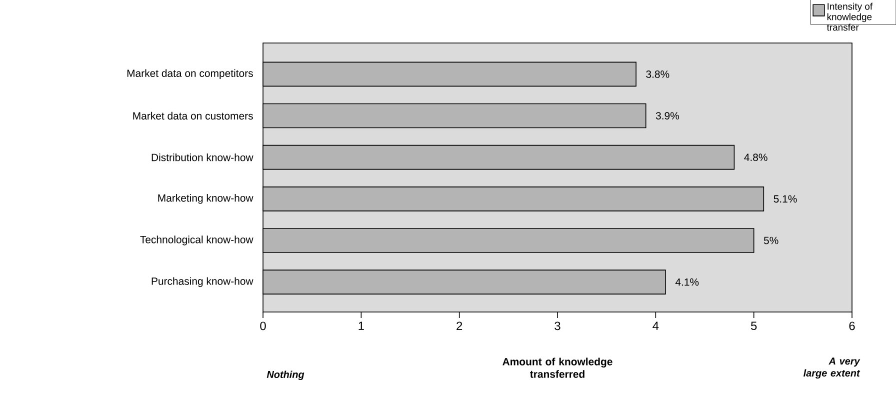 The width and height of the screenshot is (896, 403). What do you see at coordinates (361, 326) in the screenshot?
I see `x-tick-label: 1` at bounding box center [361, 326].